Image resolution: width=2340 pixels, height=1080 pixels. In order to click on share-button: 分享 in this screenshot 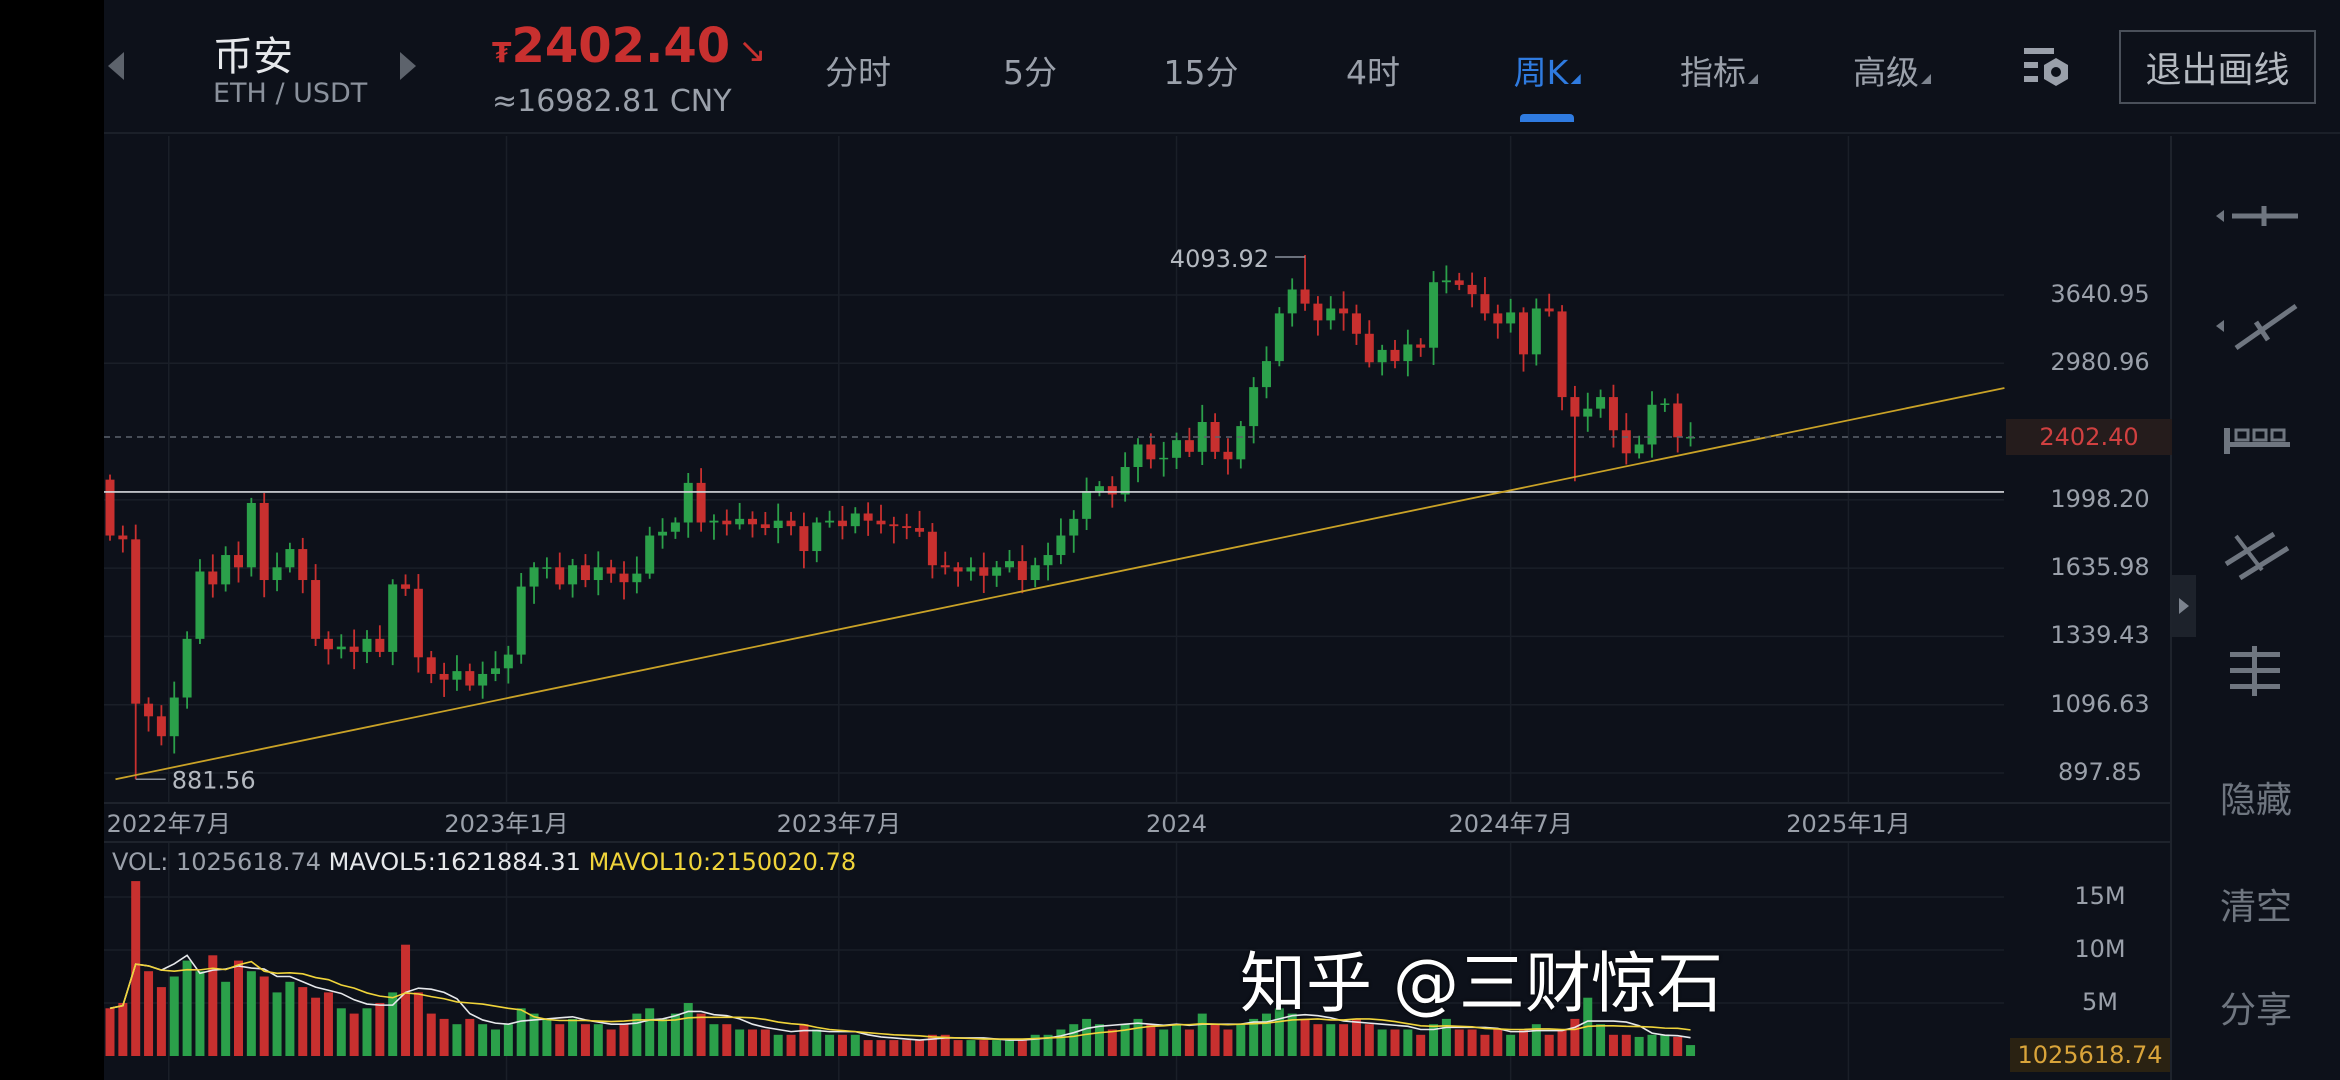, I will do `click(2255, 1010)`.